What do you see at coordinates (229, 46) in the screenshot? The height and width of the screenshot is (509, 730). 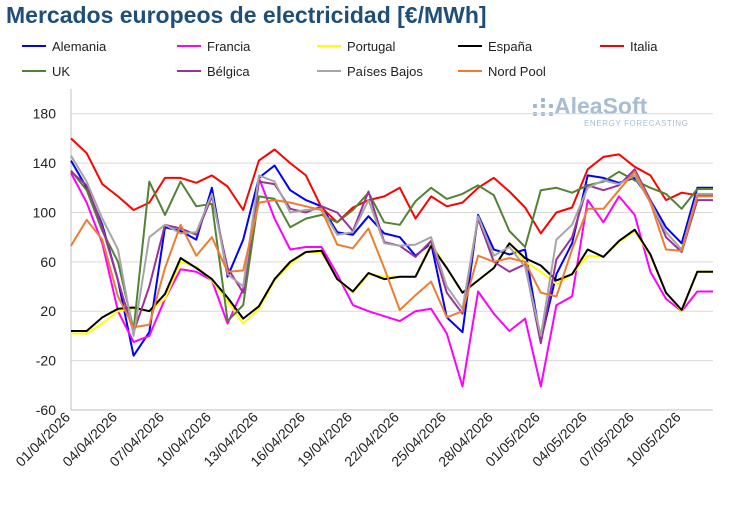 I see `legend-label: Francia` at bounding box center [229, 46].